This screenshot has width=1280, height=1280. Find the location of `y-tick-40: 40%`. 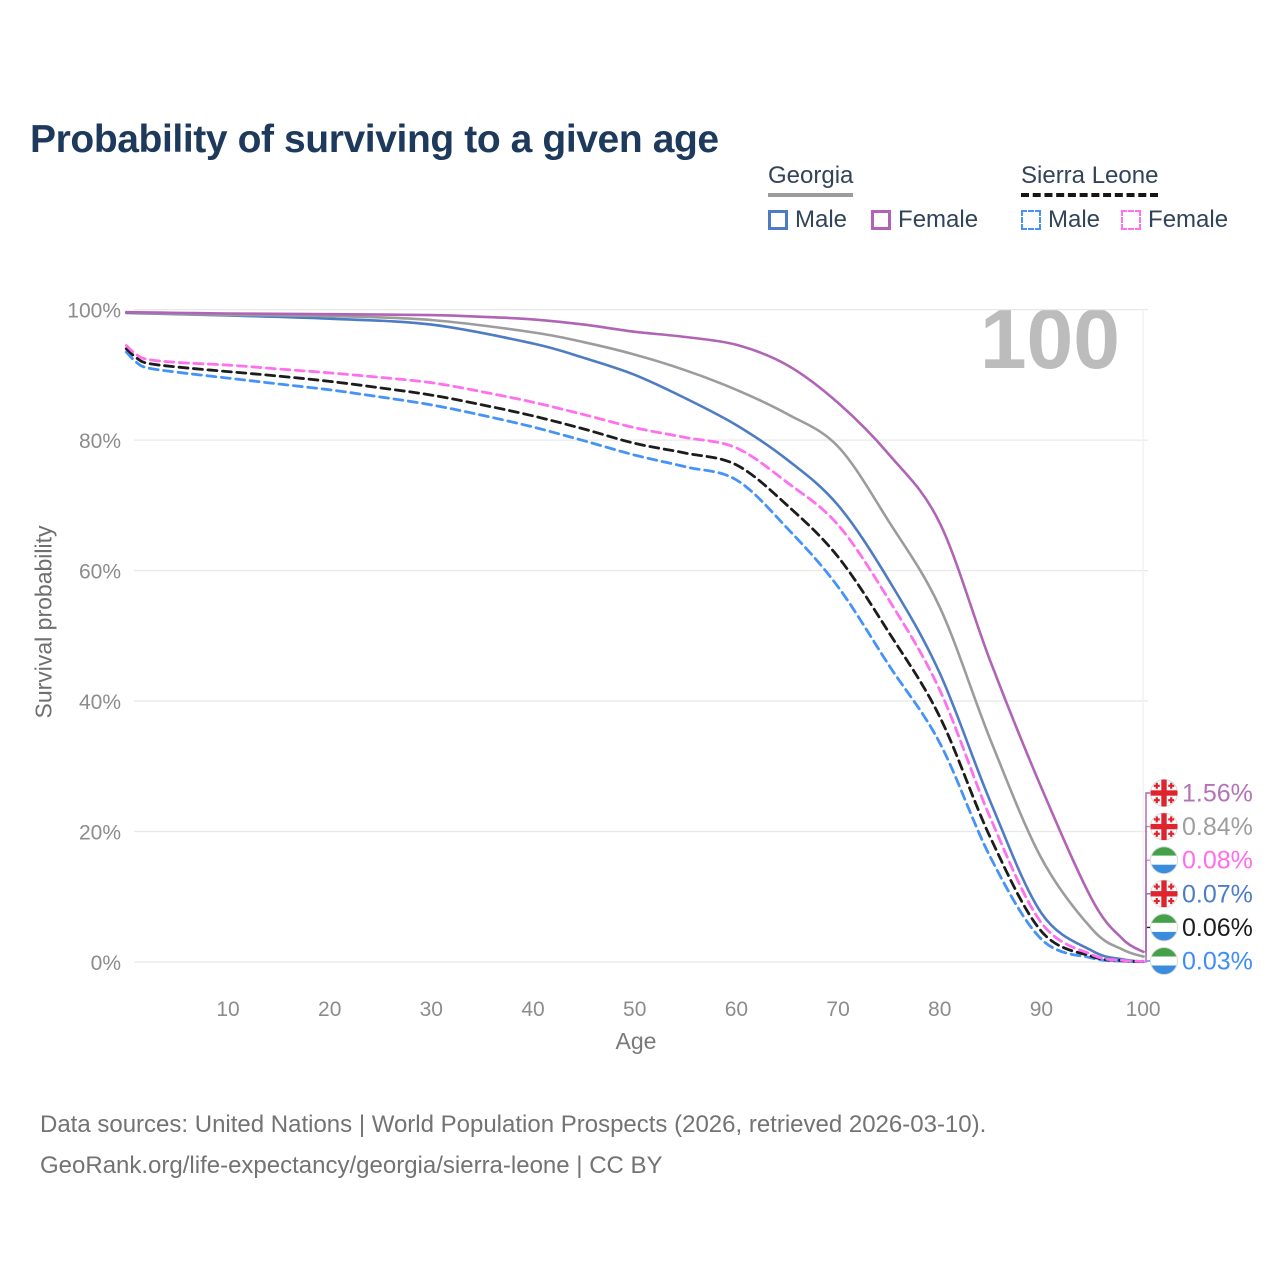

y-tick-40: 40% is located at coordinates (100, 702).